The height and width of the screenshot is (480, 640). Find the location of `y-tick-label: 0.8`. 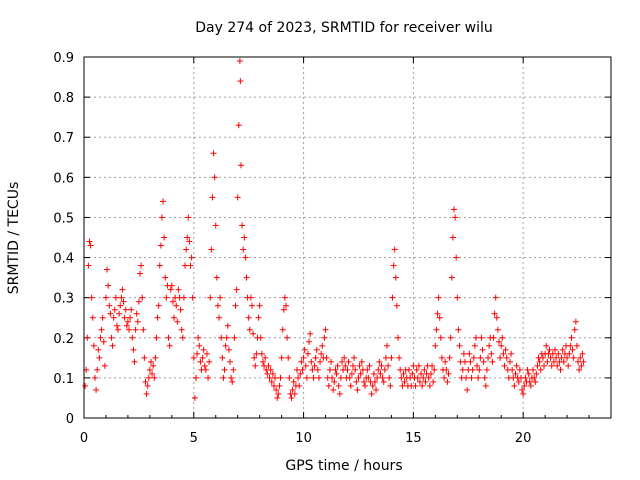

y-tick-label: 0.8 is located at coordinates (63, 98).